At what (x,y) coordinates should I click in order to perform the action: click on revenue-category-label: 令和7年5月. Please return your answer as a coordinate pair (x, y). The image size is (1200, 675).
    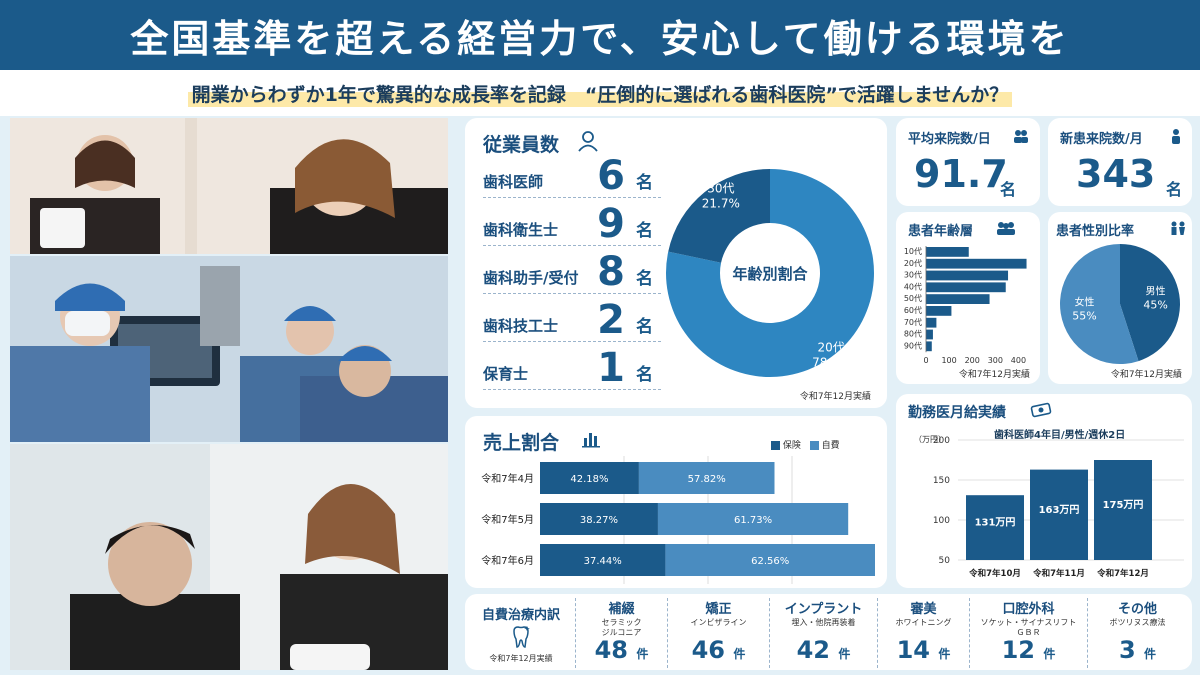
    Looking at the image, I should click on (507, 519).